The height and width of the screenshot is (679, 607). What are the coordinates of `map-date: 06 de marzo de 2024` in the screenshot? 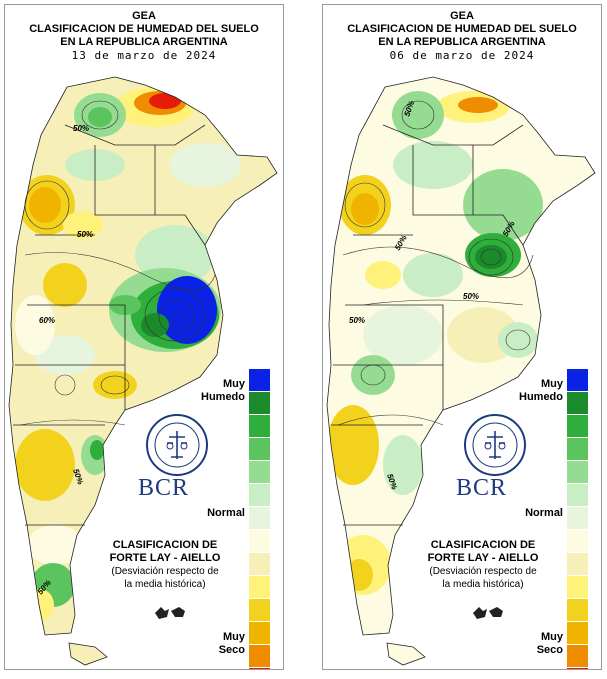 It's located at (462, 55).